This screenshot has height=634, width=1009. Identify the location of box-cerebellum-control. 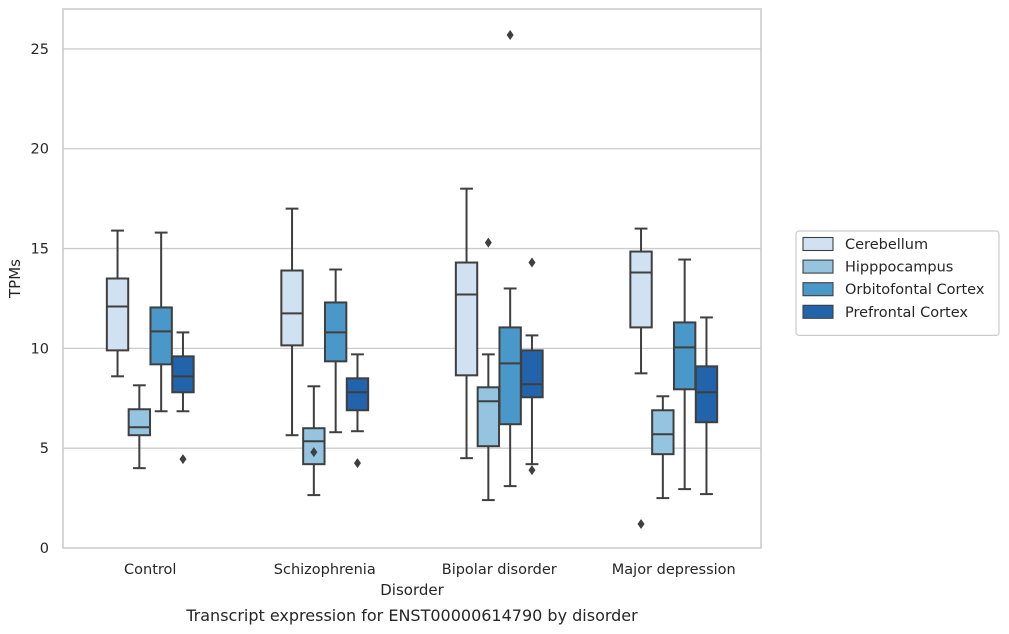
(117, 303).